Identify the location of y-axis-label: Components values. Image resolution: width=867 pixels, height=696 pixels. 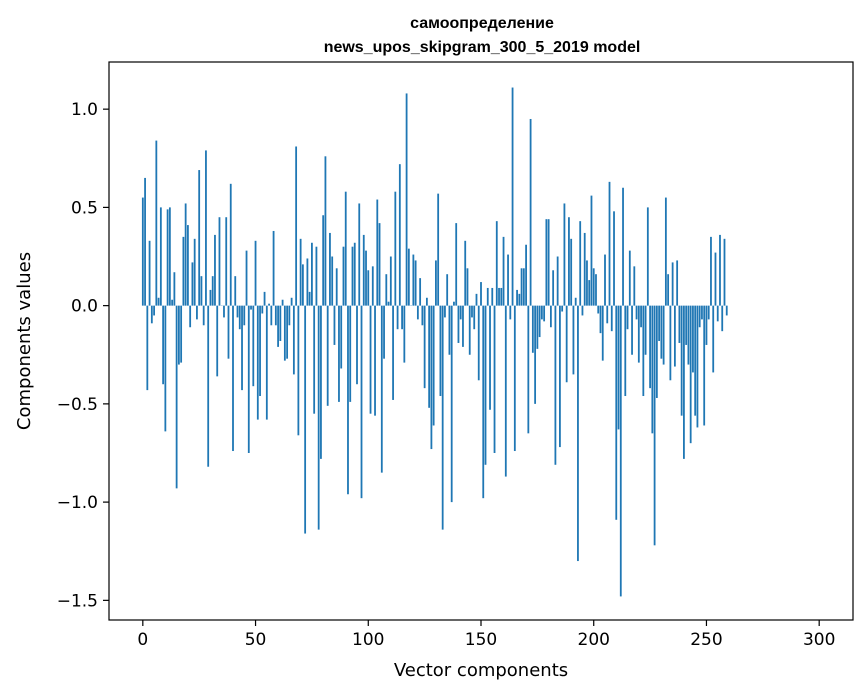
(24, 341).